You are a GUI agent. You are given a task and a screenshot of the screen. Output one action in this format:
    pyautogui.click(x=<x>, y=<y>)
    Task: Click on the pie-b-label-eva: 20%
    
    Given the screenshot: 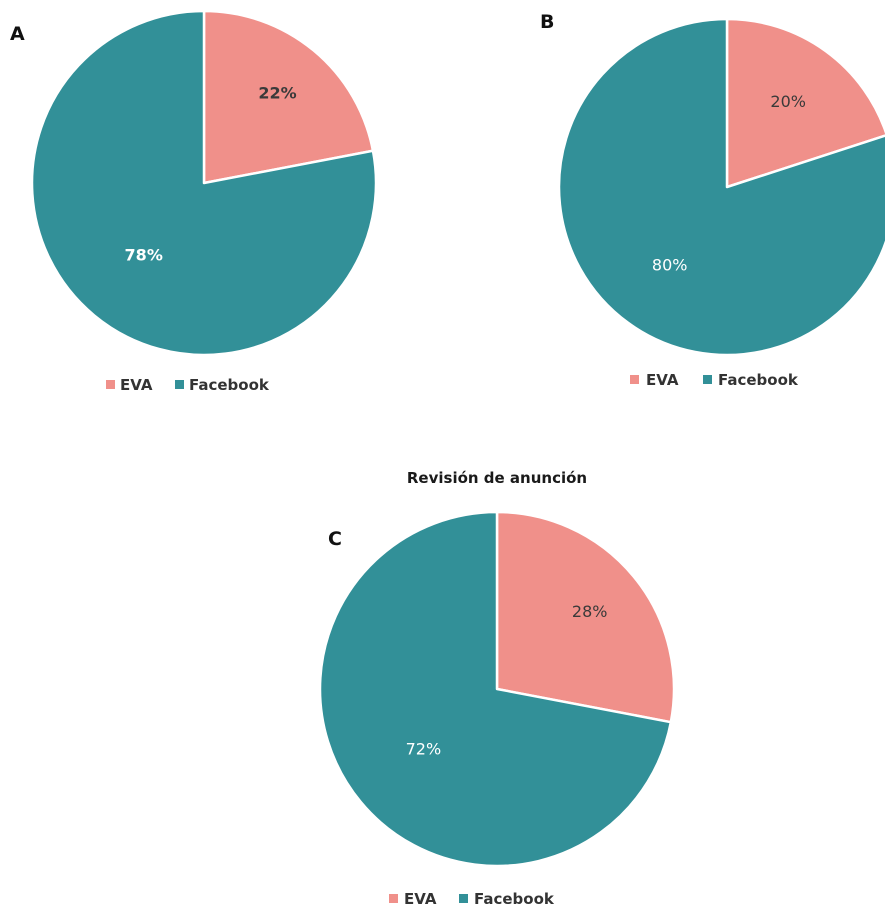 What is the action you would take?
    pyautogui.click(x=788, y=101)
    